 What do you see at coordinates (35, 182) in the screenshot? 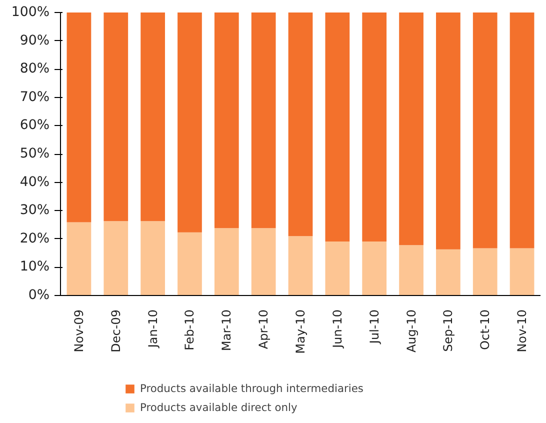
I see `y-tick-label: 40%` at bounding box center [35, 182].